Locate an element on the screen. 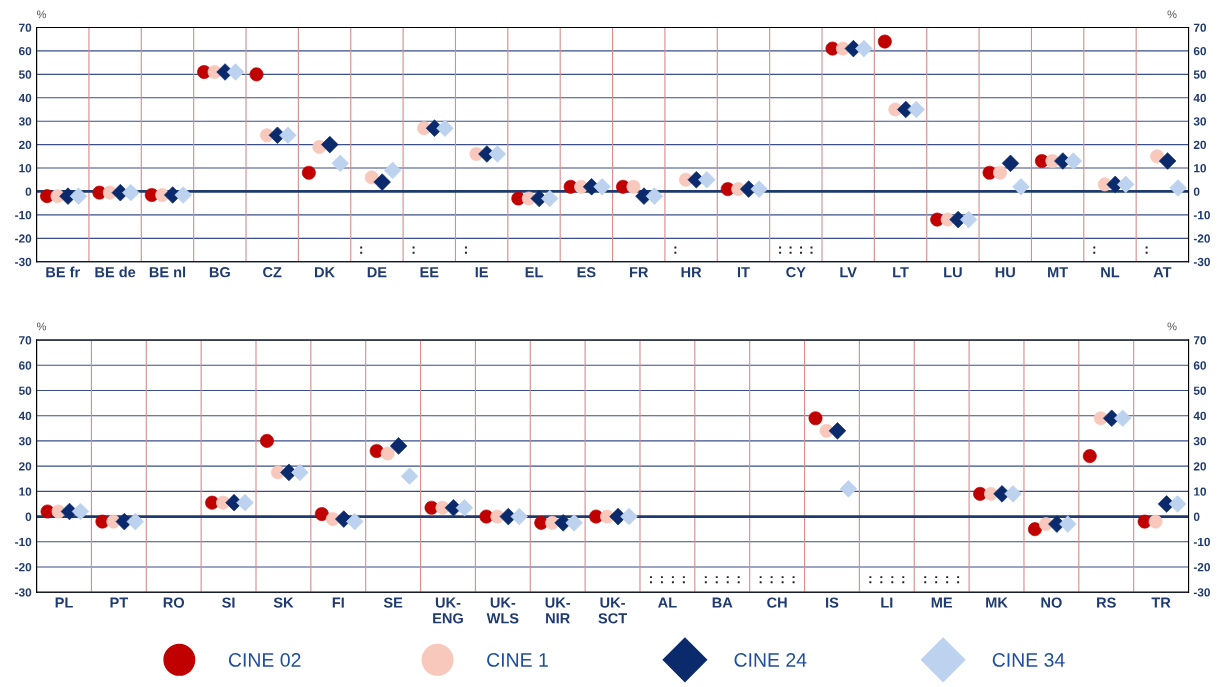  x-tick-label: FR is located at coordinates (639, 272).